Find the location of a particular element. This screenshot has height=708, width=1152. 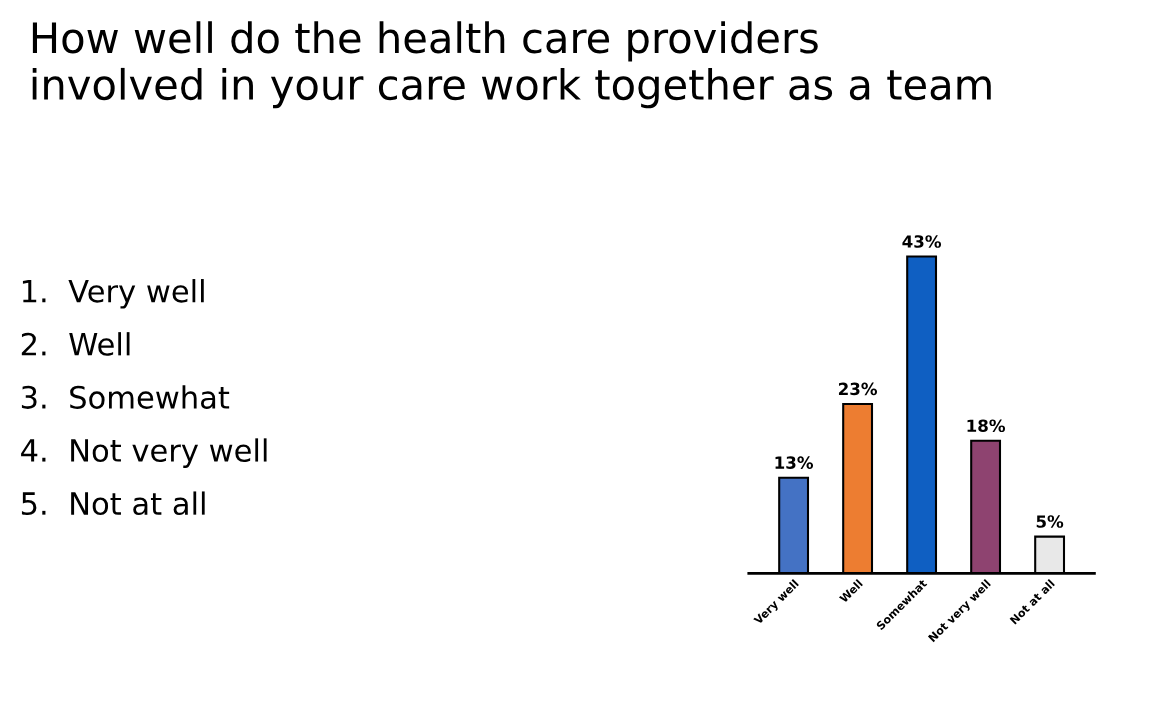

text: 1. Very well is located at coordinates (113, 294).